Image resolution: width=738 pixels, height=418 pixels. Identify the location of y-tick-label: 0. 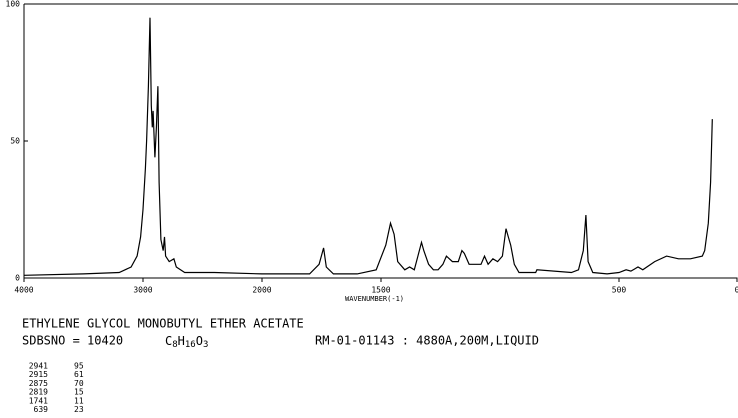
(17, 278).